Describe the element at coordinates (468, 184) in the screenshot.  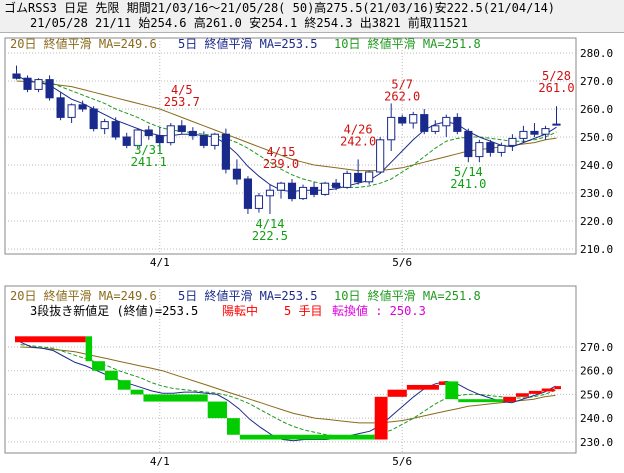
I see `annotation-value: 241.0` at that location.